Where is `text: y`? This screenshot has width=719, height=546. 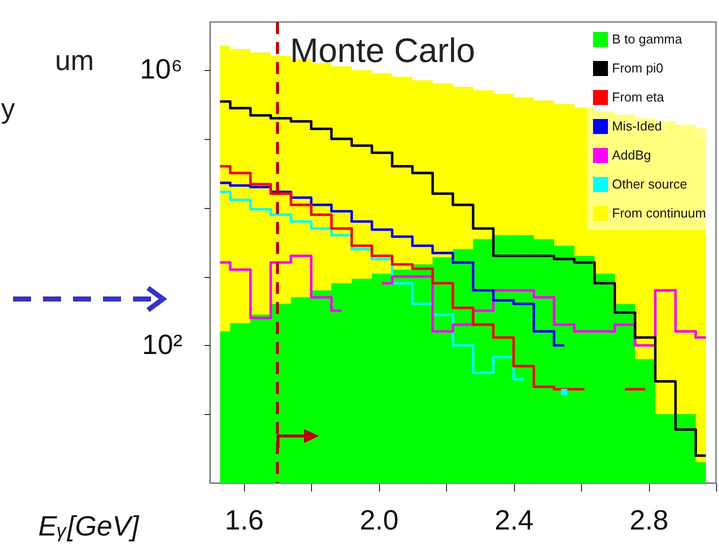
text: y is located at coordinates (8, 108).